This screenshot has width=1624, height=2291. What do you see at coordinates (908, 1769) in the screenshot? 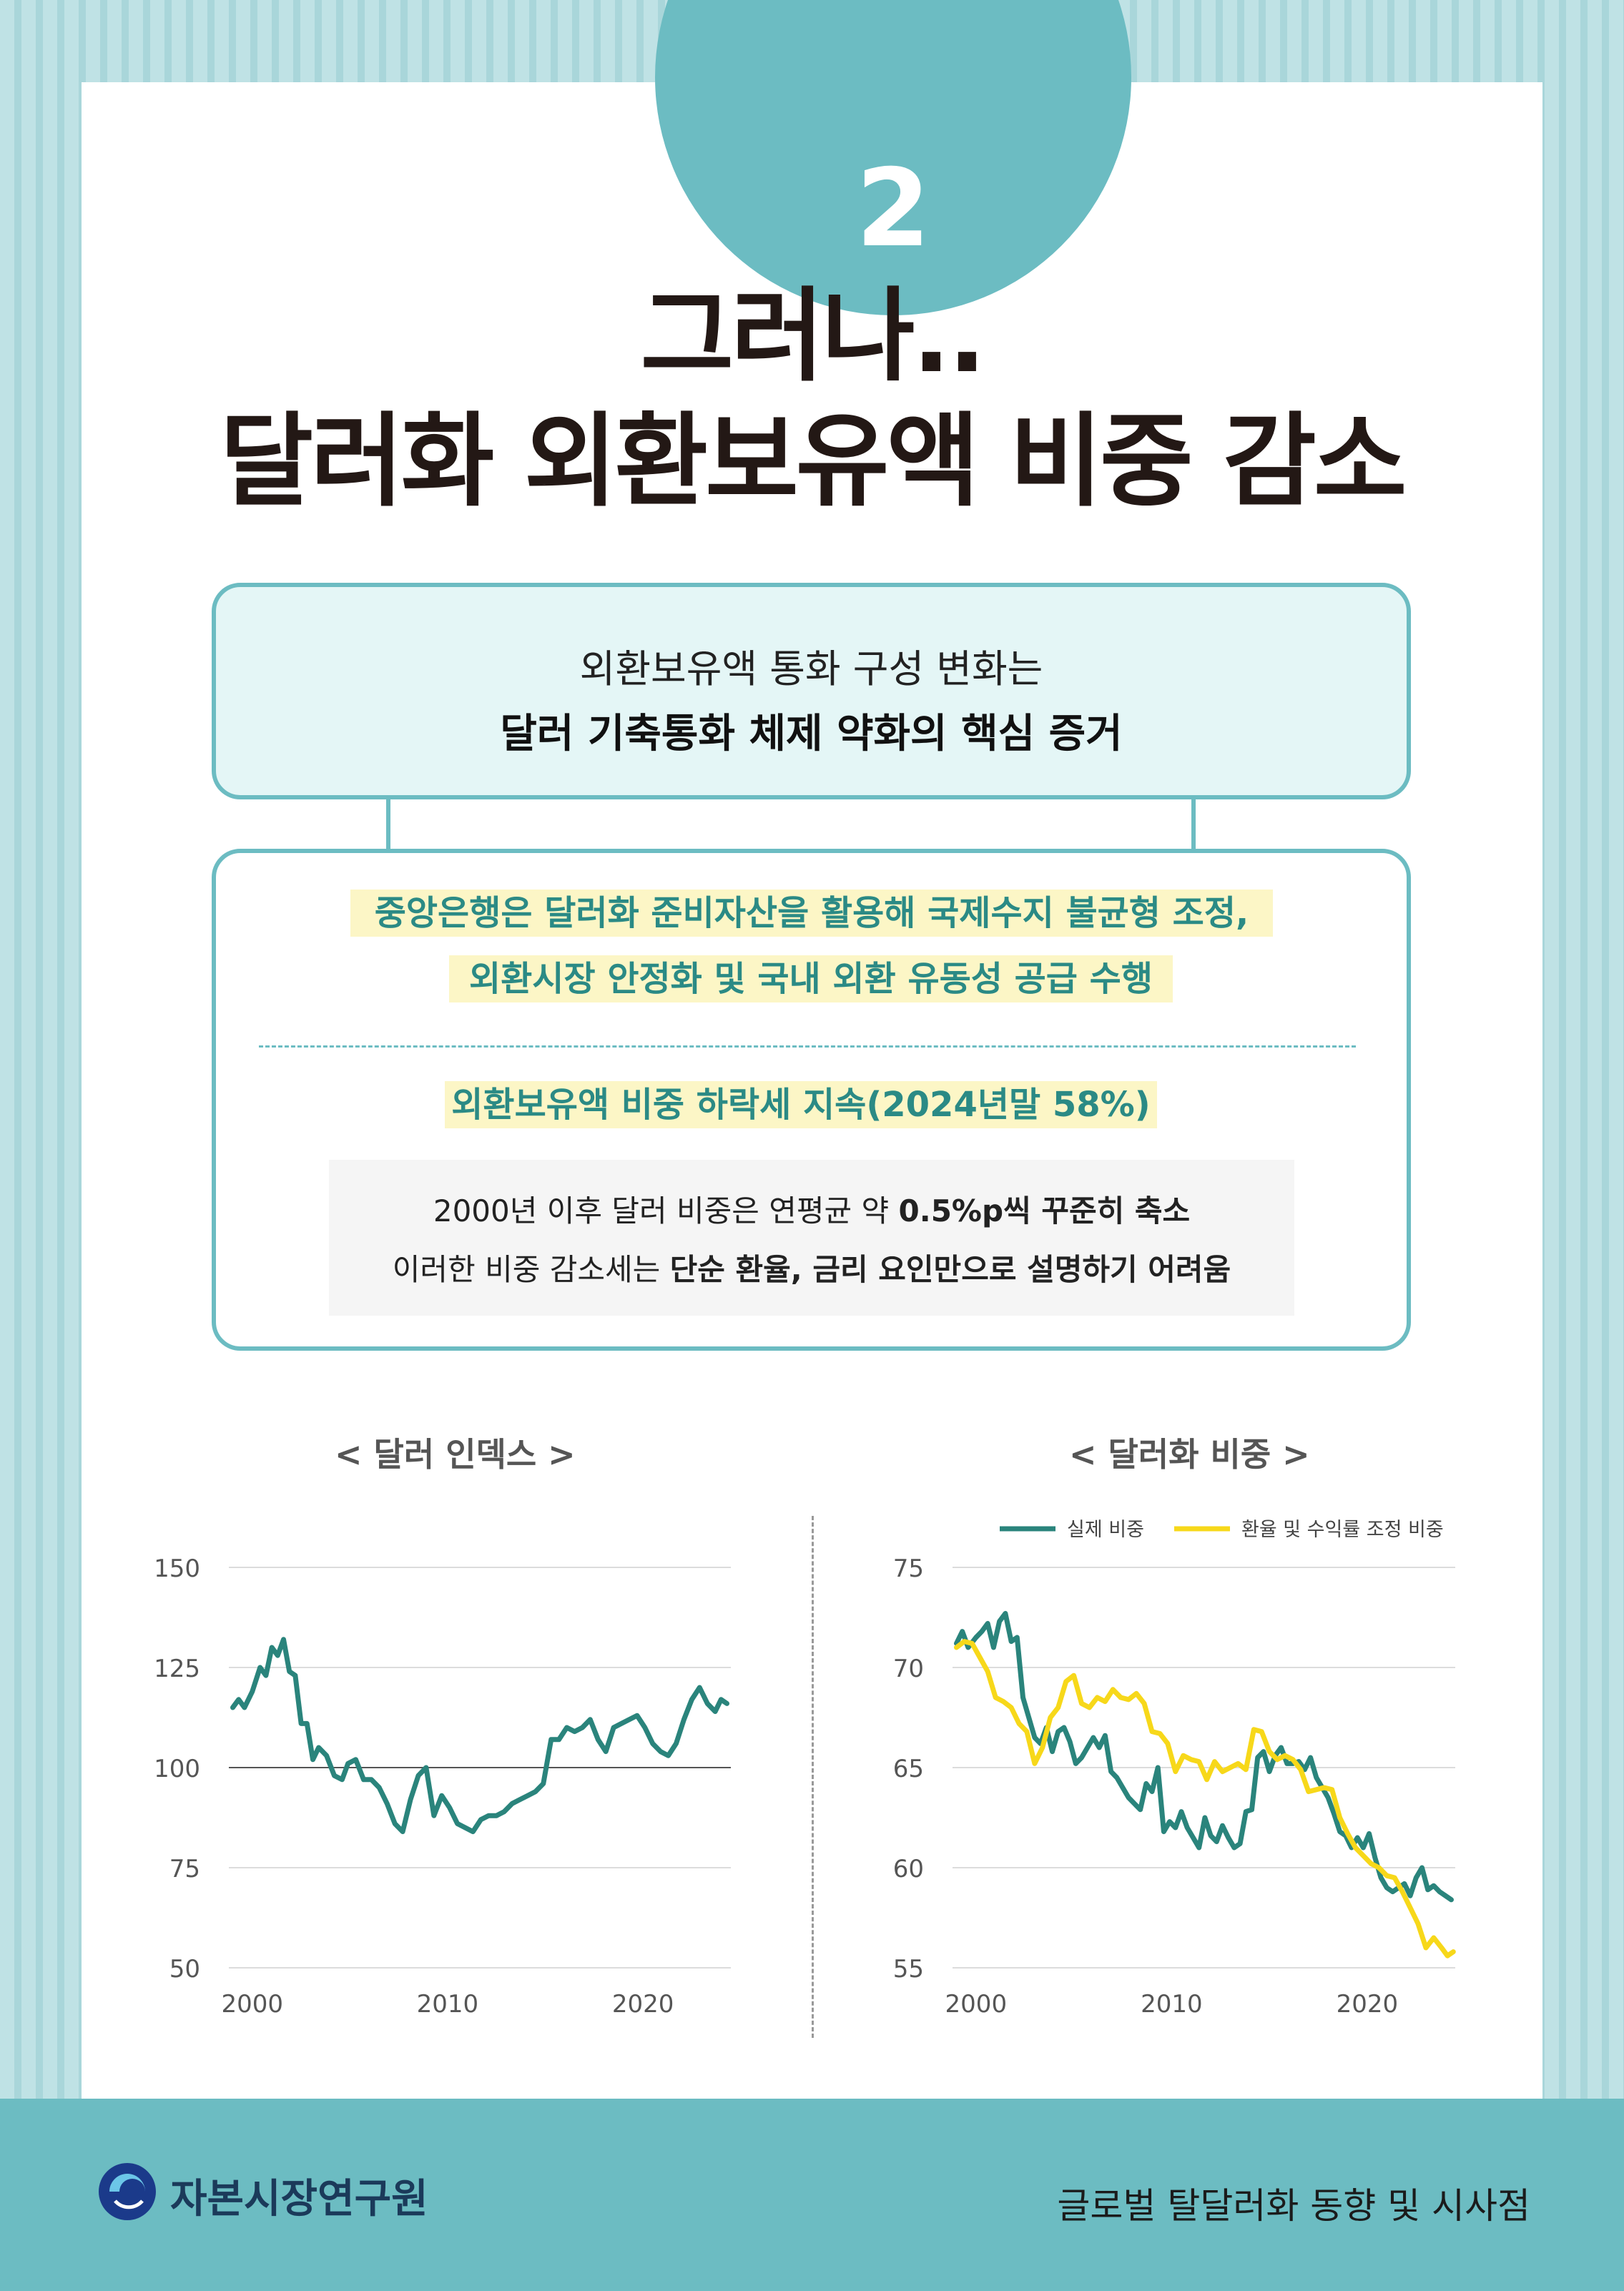
I see `y-tick-label: 65` at bounding box center [908, 1769].